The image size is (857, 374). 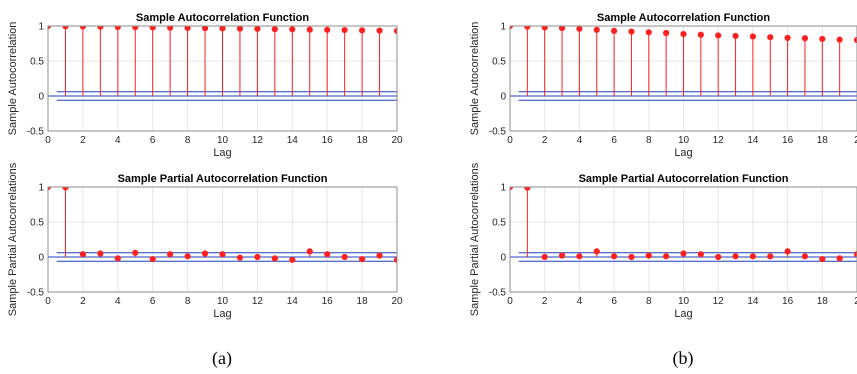 I want to click on y-axis-label: Sample Partial Autocorrelations, so click(x=13, y=239).